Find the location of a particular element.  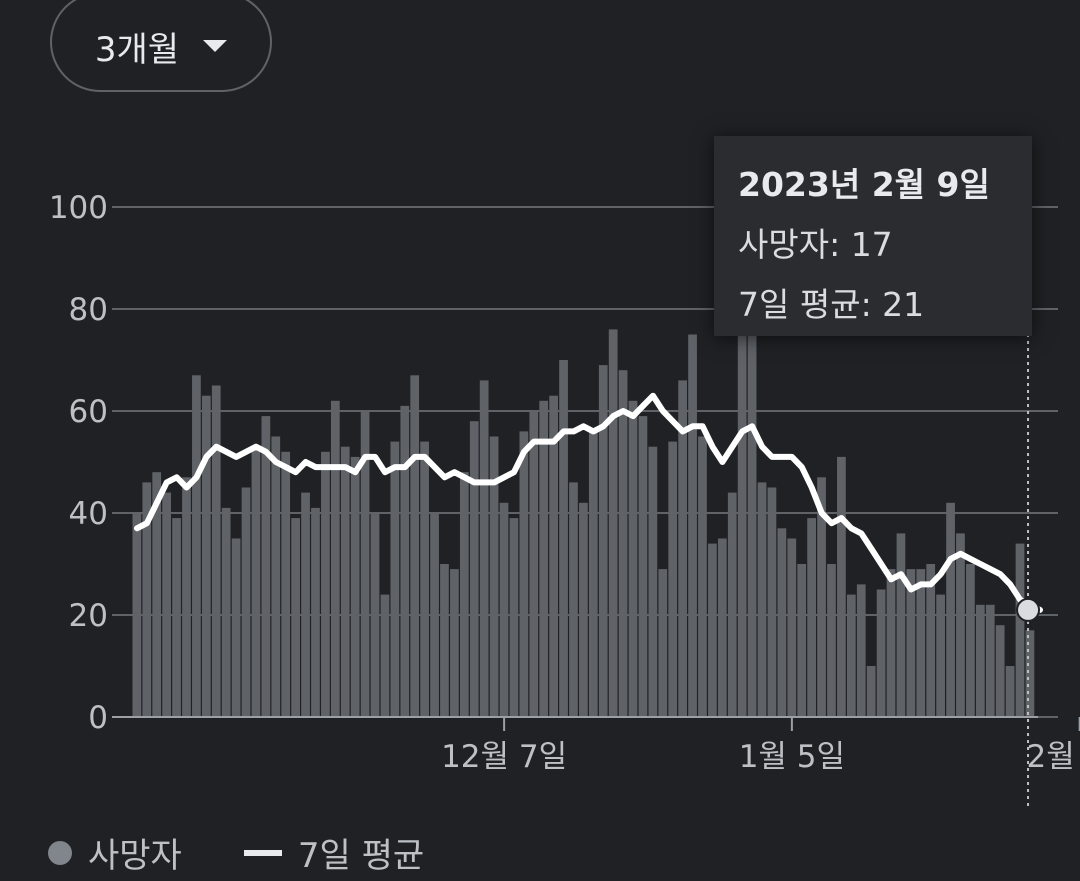

range-dropdown: 3개월 is located at coordinates (161, 46).